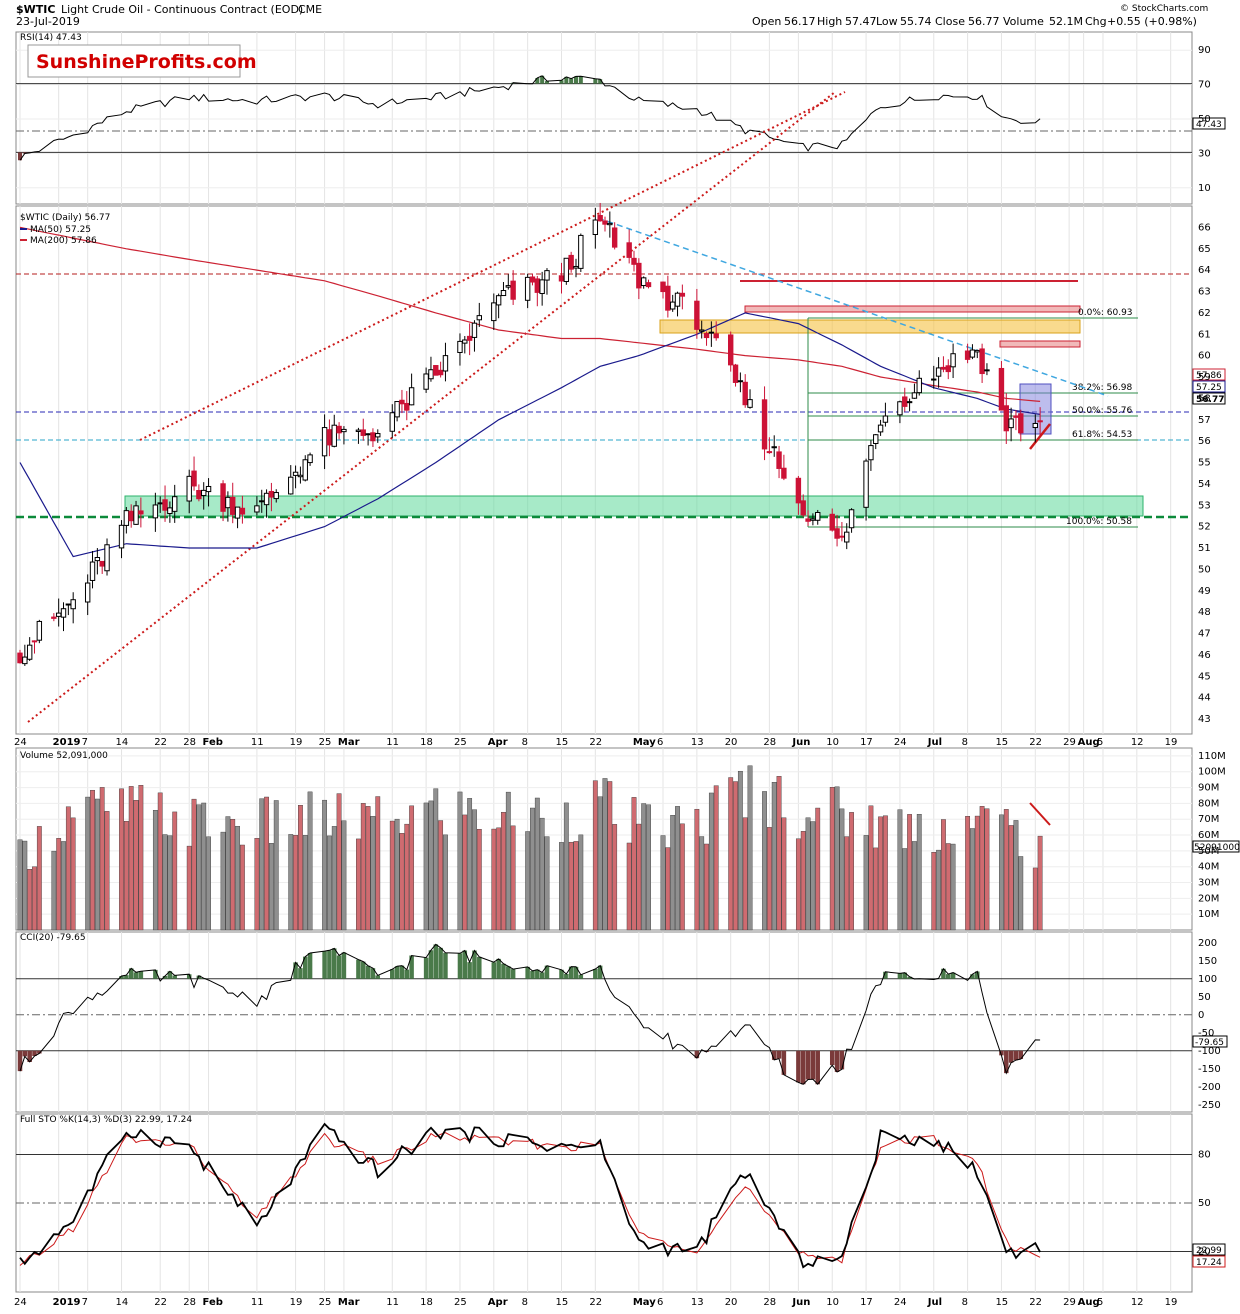  What do you see at coordinates (65, 218) in the screenshot?
I see `price-title: $WTIC (Daily) 56.77` at bounding box center [65, 218].